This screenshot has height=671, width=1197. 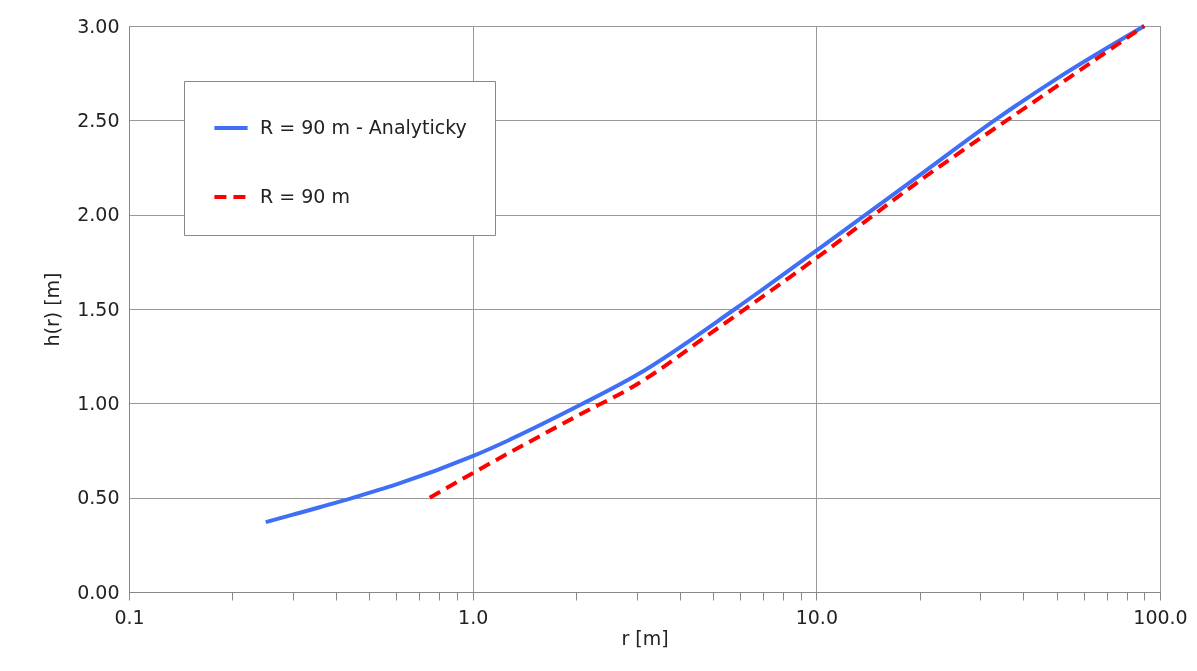 I want to click on y-tick-label: 1.50, so click(x=98, y=308).